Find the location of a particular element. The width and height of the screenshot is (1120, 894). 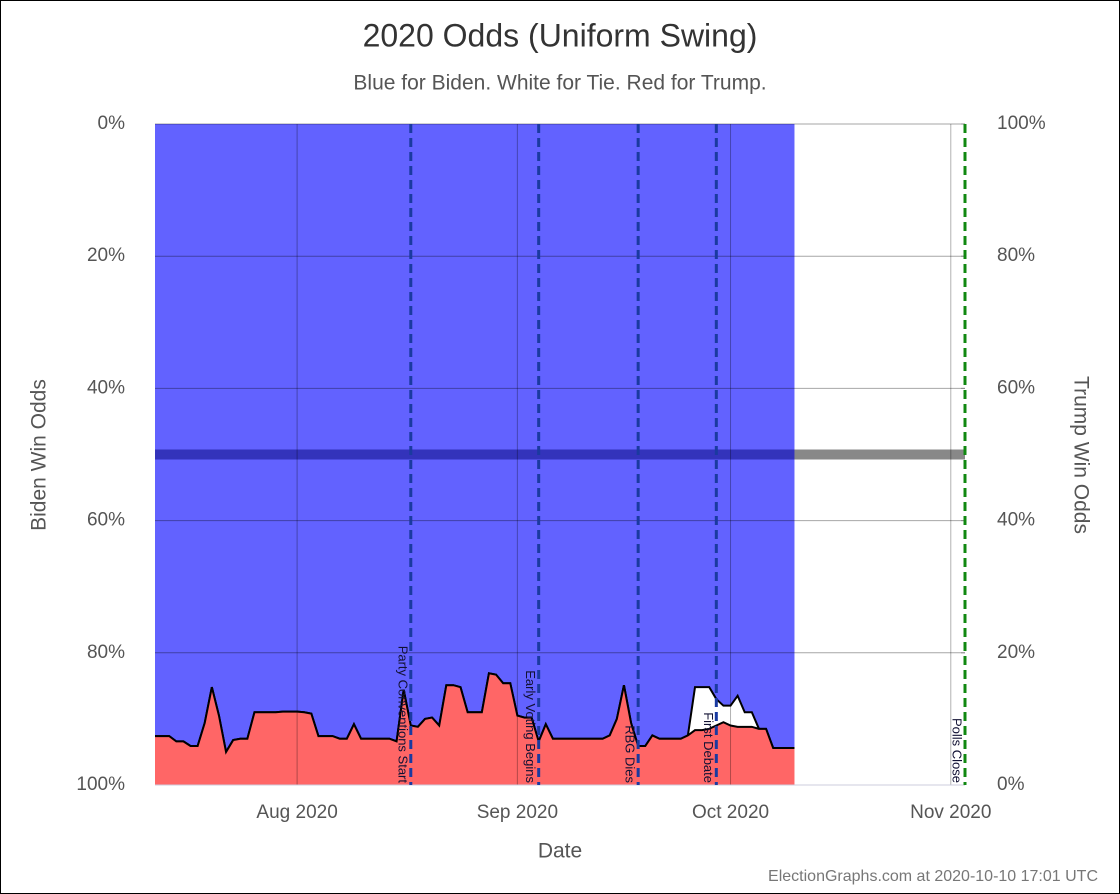

odds-line is located at coordinates (475, 713).